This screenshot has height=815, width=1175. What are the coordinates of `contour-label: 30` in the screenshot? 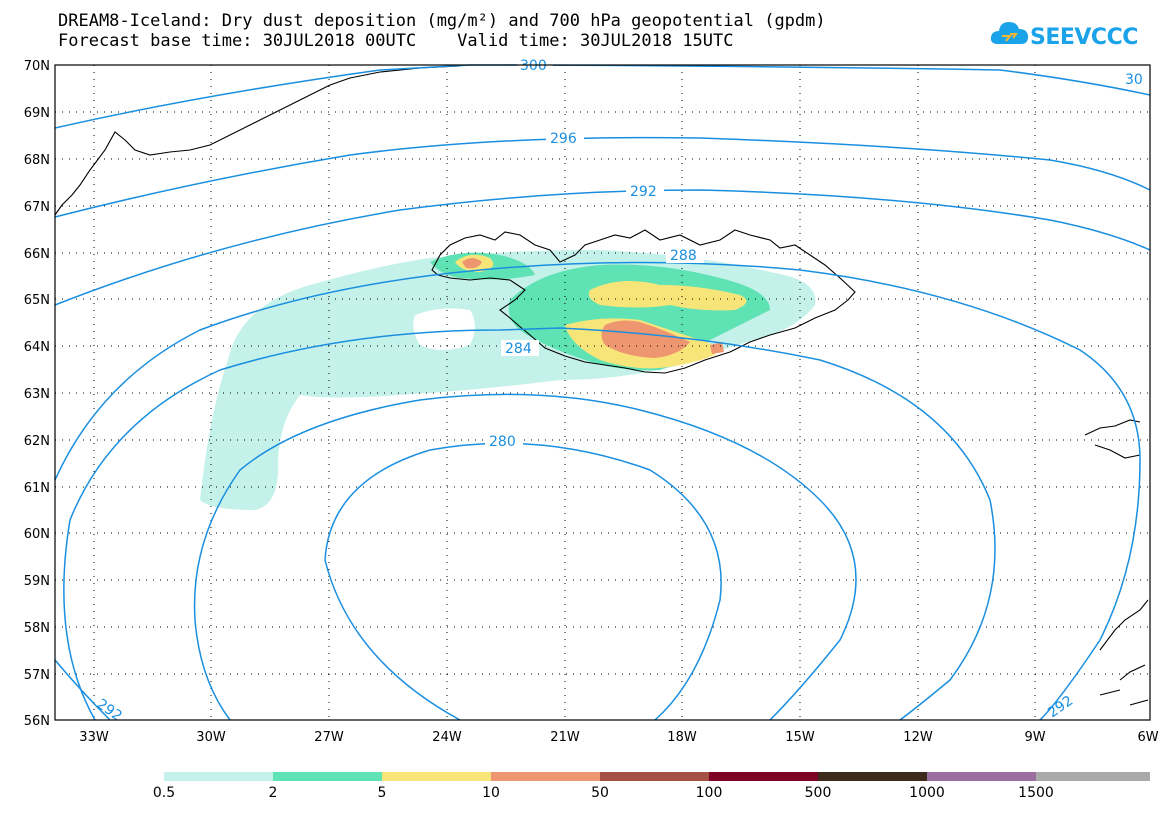 It's located at (1134, 80).